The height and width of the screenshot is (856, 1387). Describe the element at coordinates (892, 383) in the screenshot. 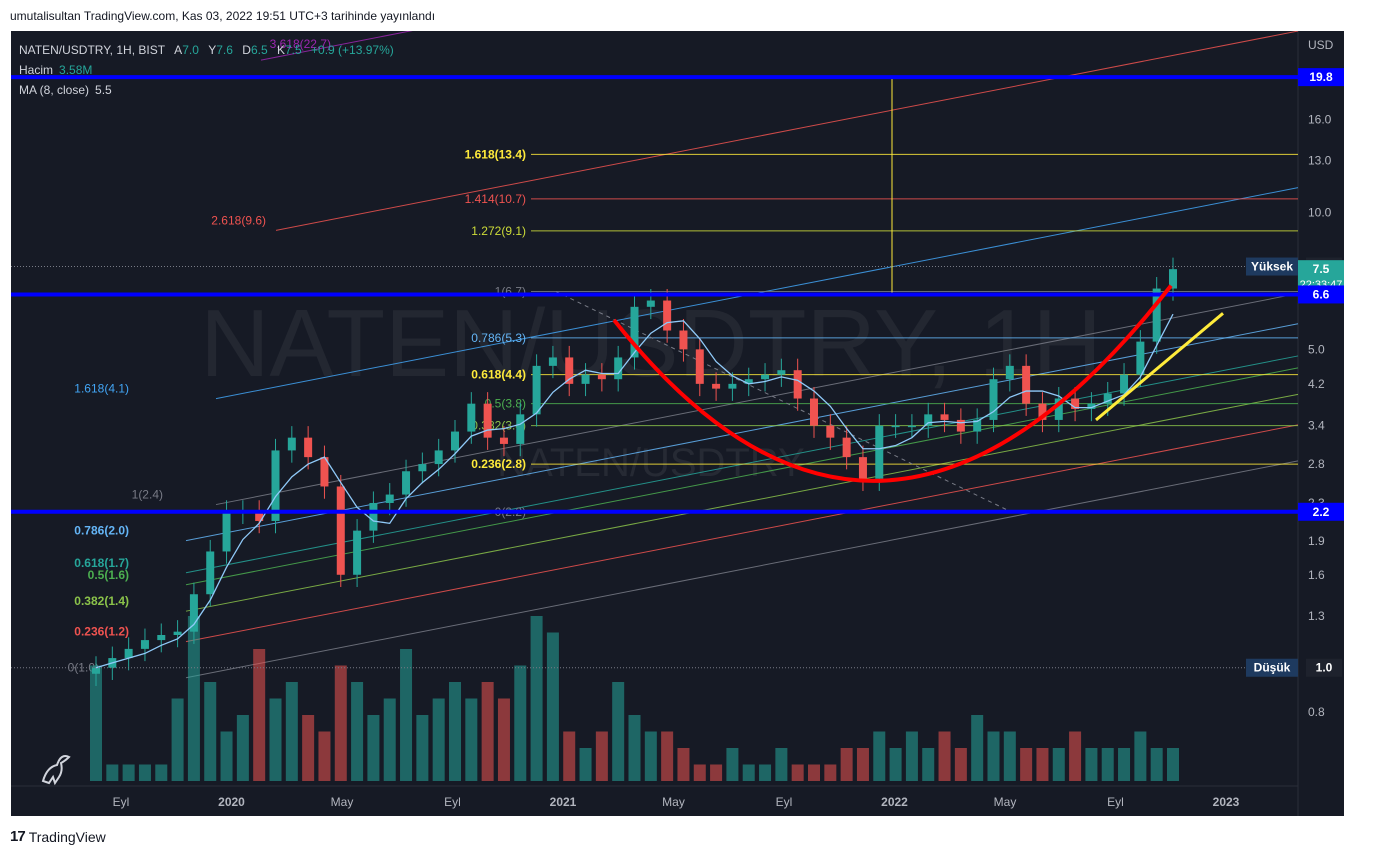

I see `cup-pattern-curve` at that location.